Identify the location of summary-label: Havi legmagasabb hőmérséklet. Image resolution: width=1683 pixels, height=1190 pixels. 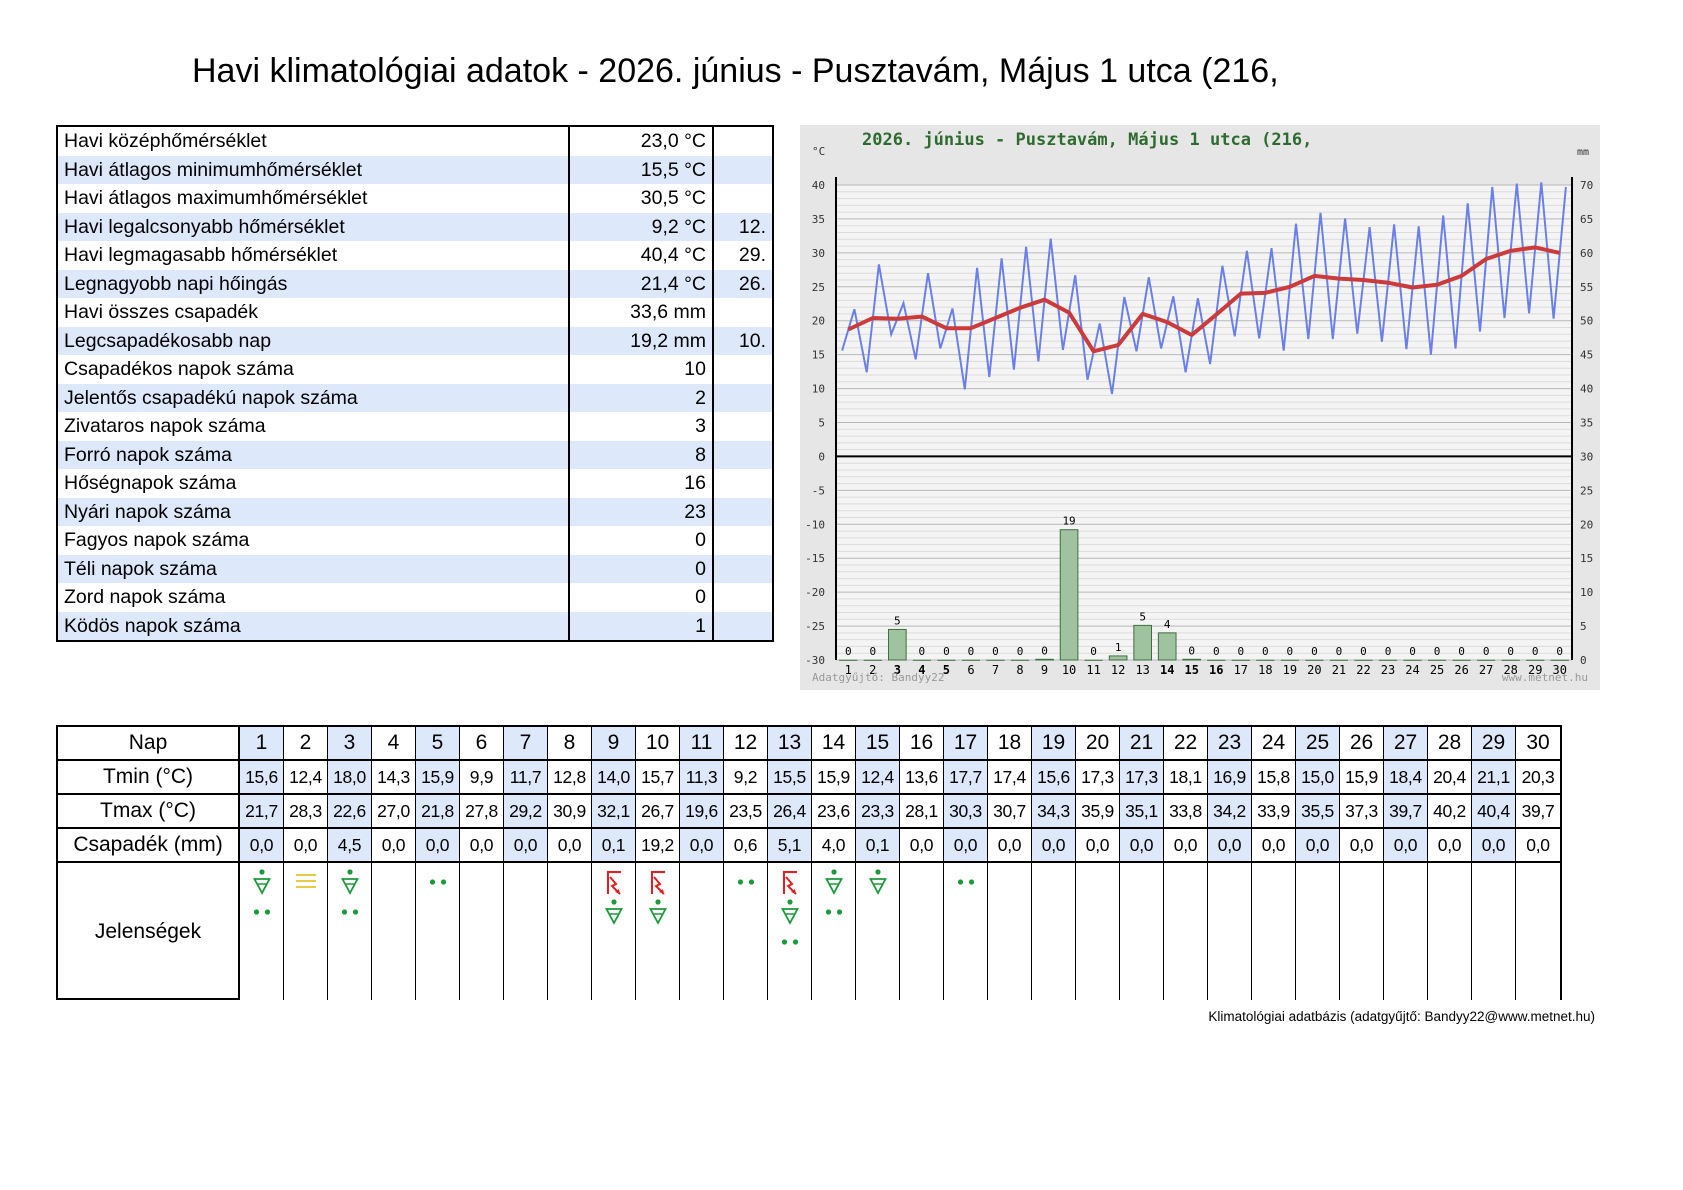
(314, 255).